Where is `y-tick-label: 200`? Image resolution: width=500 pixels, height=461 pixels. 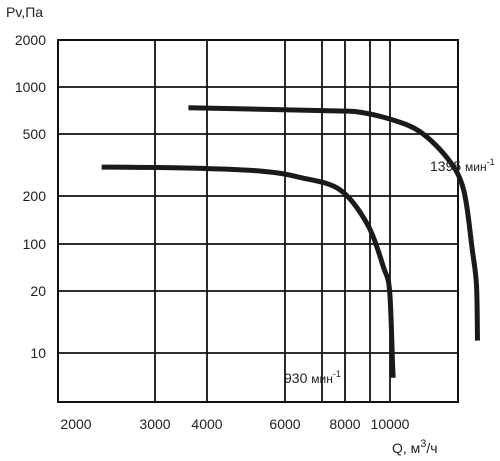
y-tick-label: 200 is located at coordinates (35, 196).